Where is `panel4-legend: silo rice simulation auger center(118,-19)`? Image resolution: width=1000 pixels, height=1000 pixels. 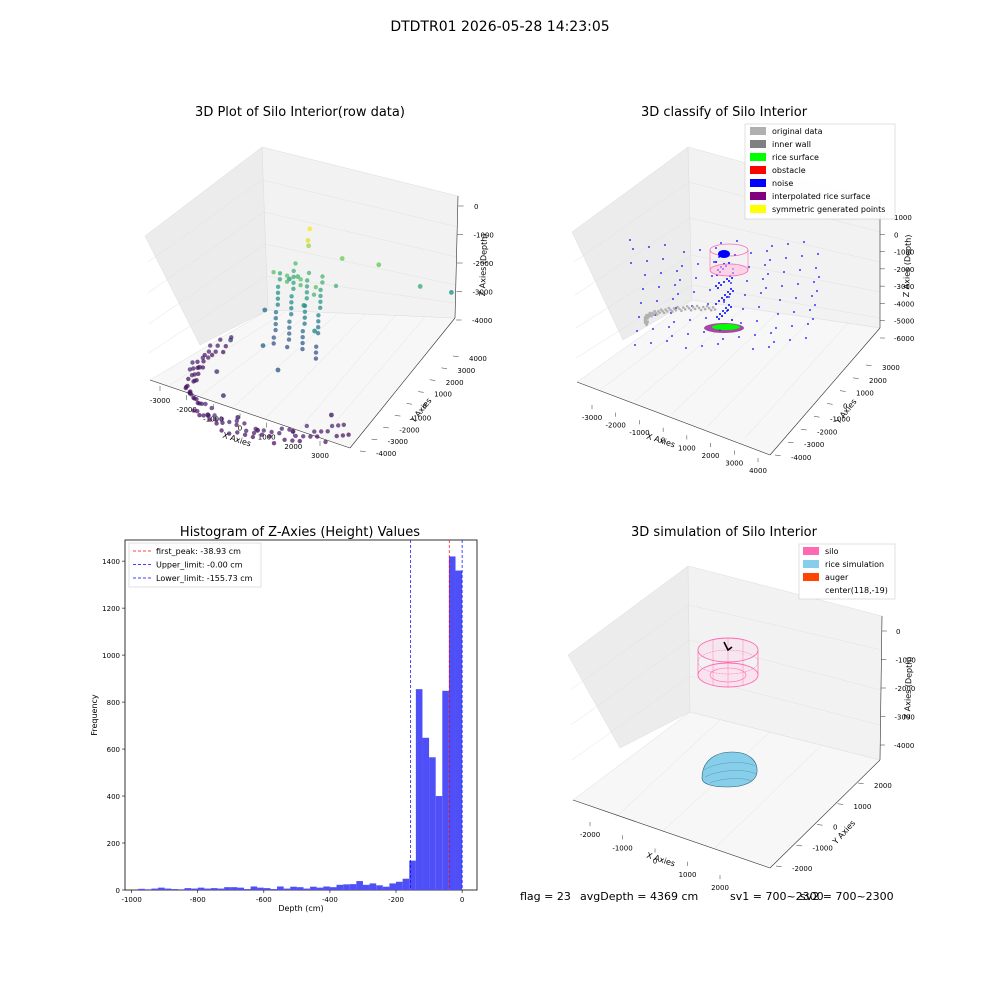 panel4-legend: silo rice simulation auger center(118,-19) is located at coordinates (847, 571).